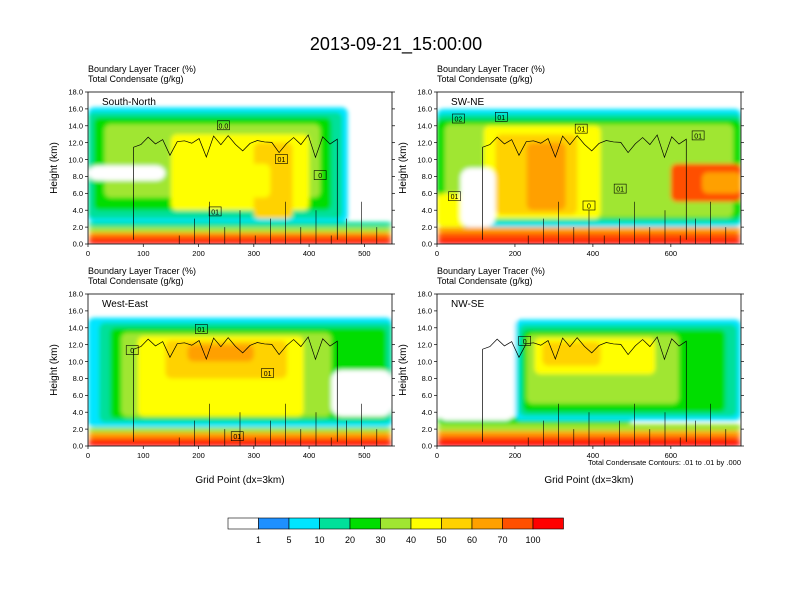 This screenshot has height=612, width=792. Describe the element at coordinates (472, 540) in the screenshot. I see `colorbar-label: 60` at that location.